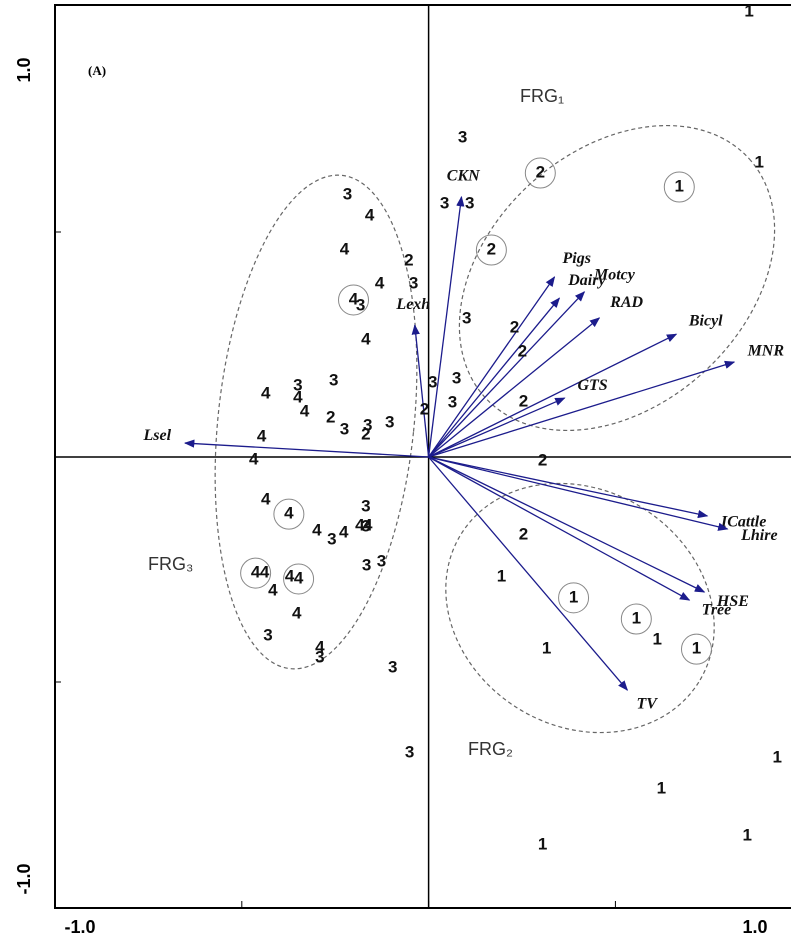 The width and height of the screenshot is (791, 944). What do you see at coordinates (24, 69) in the screenshot?
I see `y-tick-label: 1.0` at bounding box center [24, 69].